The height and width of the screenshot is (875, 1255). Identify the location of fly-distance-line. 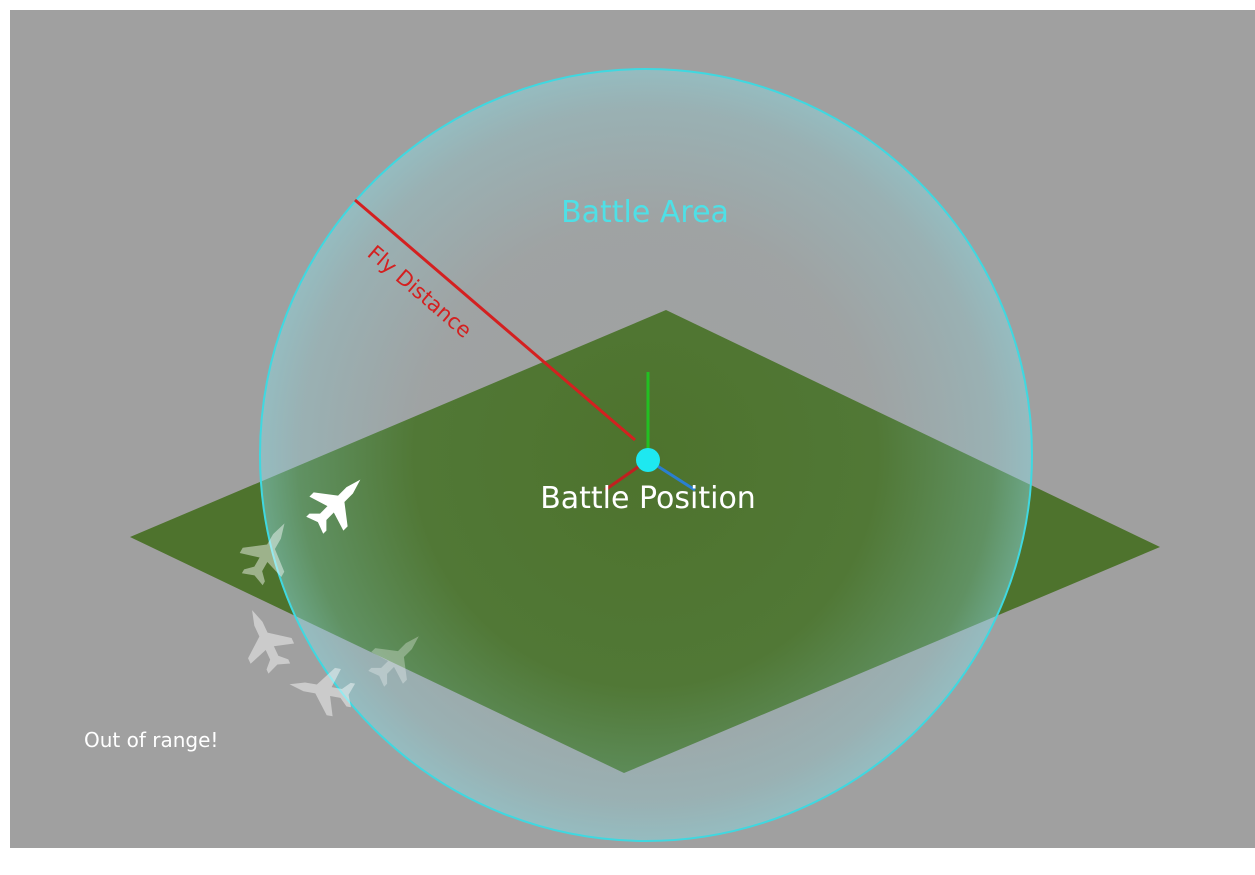
(495, 320).